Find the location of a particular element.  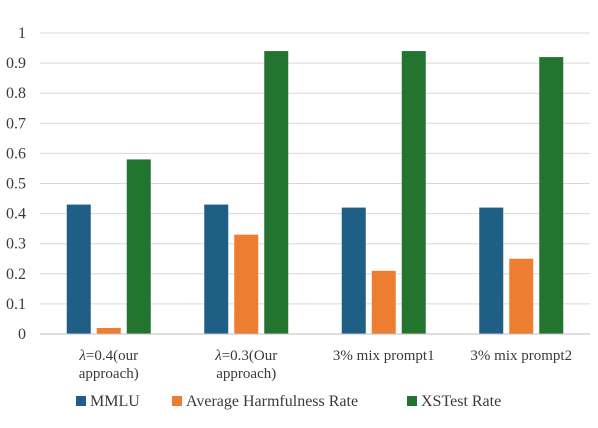

y-tick-label: 0.1 is located at coordinates (16, 304).